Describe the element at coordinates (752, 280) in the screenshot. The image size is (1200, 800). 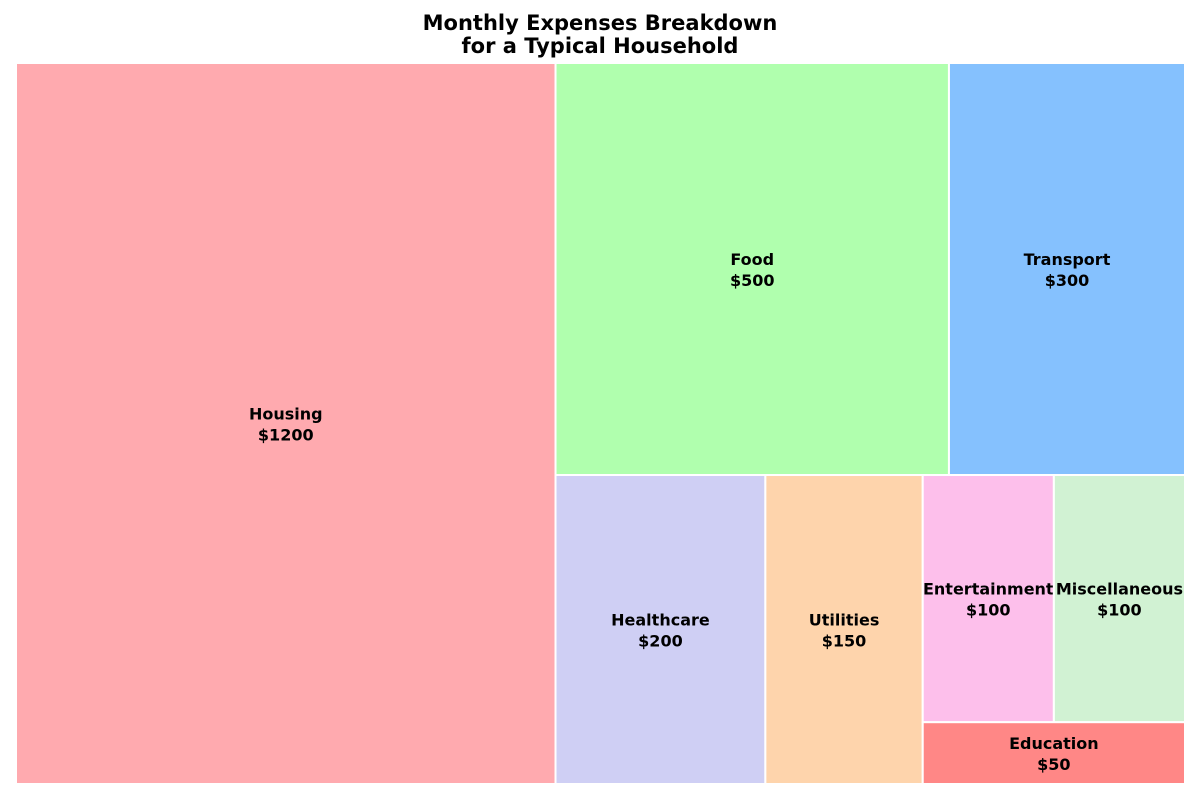
I see `treemap-value-food: $500` at that location.